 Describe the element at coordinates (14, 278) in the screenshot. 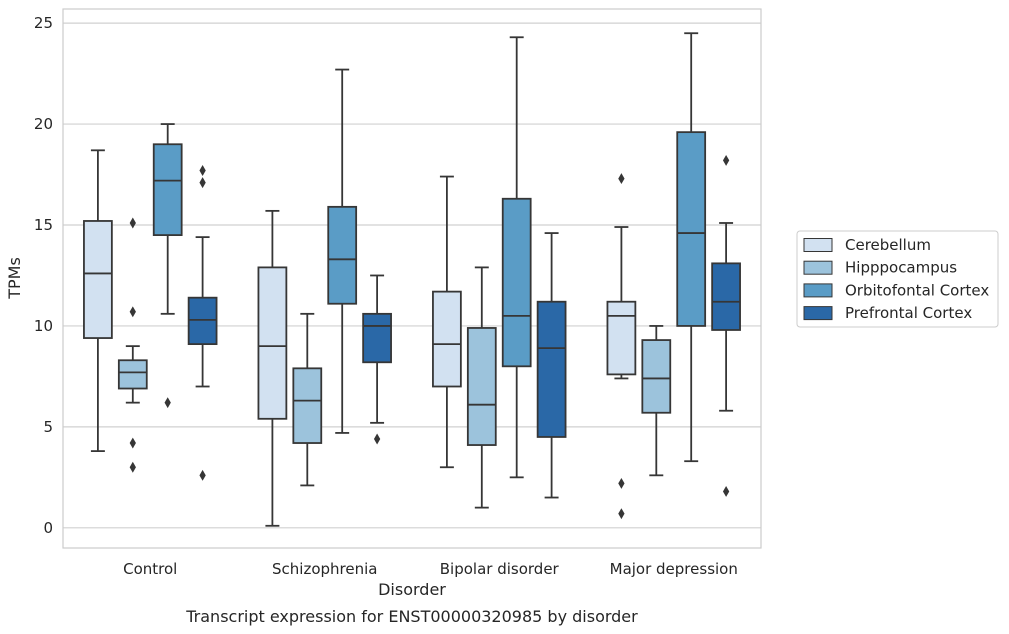

I see `y-axis-title: TPMs` at that location.